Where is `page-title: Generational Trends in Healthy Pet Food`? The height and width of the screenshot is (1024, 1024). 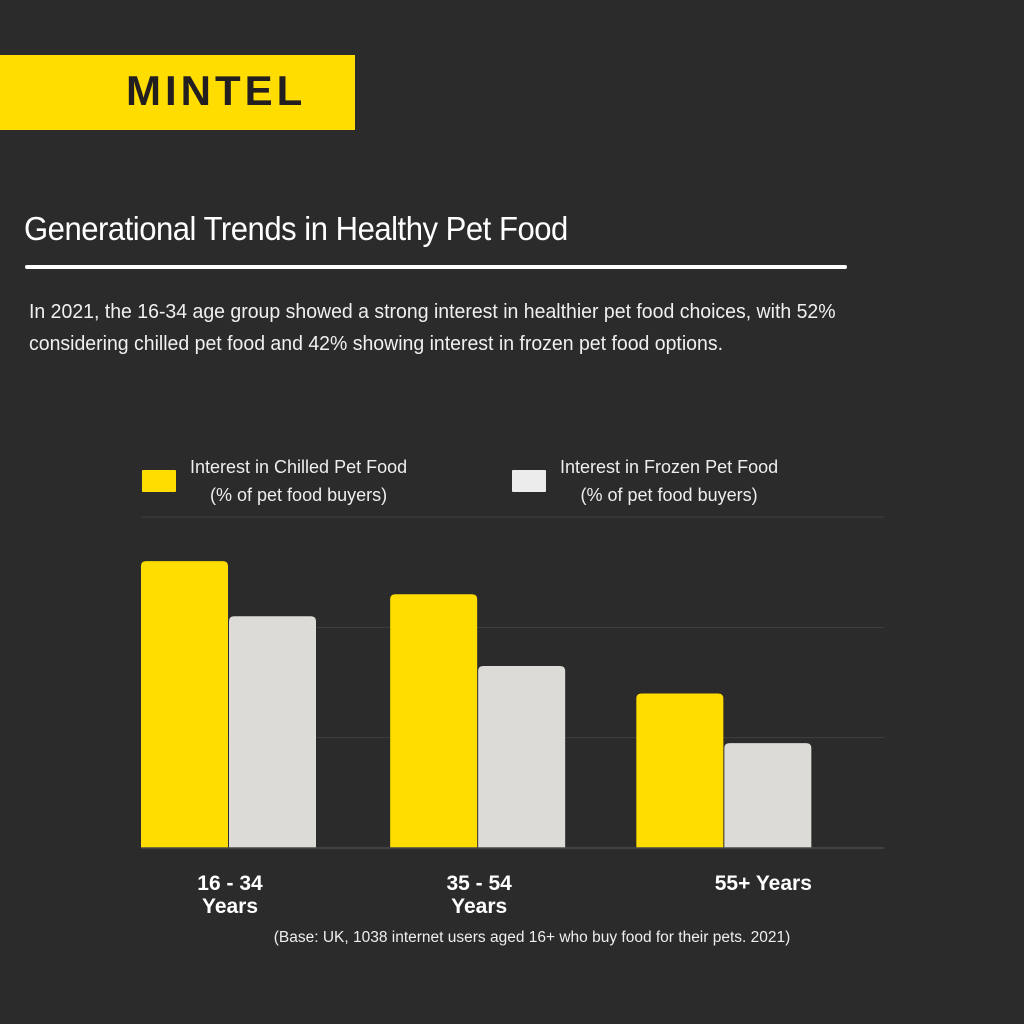
page-title: Generational Trends in Healthy Pet Food is located at coordinates (296, 228).